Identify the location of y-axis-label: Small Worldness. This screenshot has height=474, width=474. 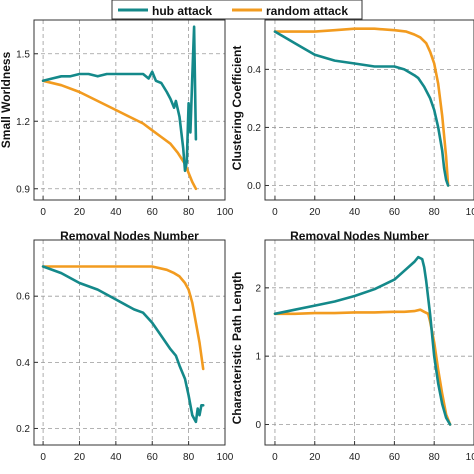
(6, 99).